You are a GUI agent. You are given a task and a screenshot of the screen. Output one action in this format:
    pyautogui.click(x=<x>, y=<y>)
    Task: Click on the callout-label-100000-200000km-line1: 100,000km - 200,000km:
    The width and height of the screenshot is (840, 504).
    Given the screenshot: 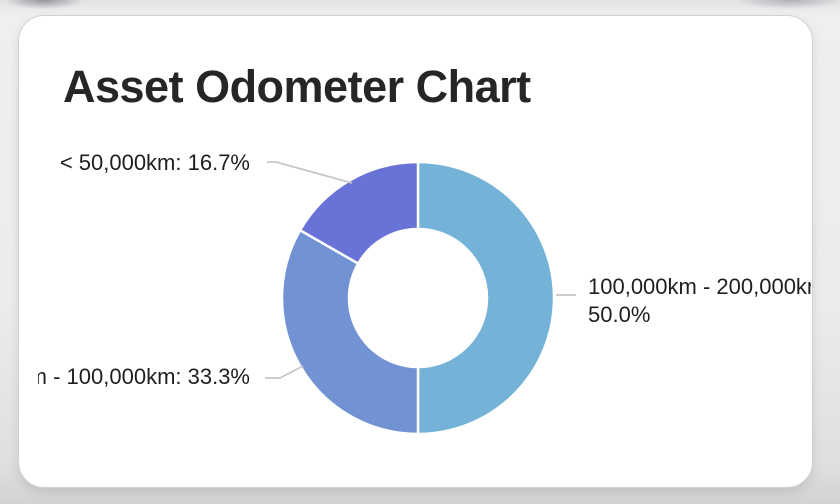 What is the action you would take?
    pyautogui.click(x=699, y=286)
    